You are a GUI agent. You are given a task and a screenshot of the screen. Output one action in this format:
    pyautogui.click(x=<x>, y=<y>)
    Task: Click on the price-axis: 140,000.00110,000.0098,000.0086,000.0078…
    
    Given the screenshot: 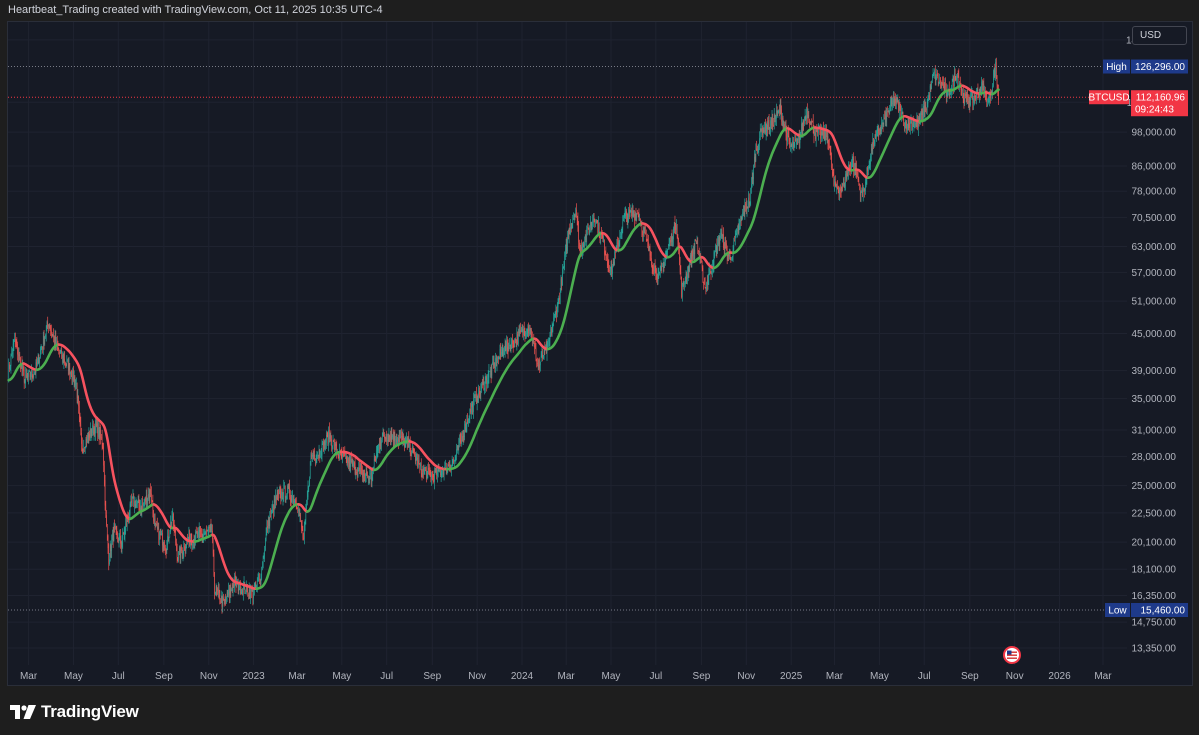 What is the action you would take?
    pyautogui.click(x=1151, y=344)
    